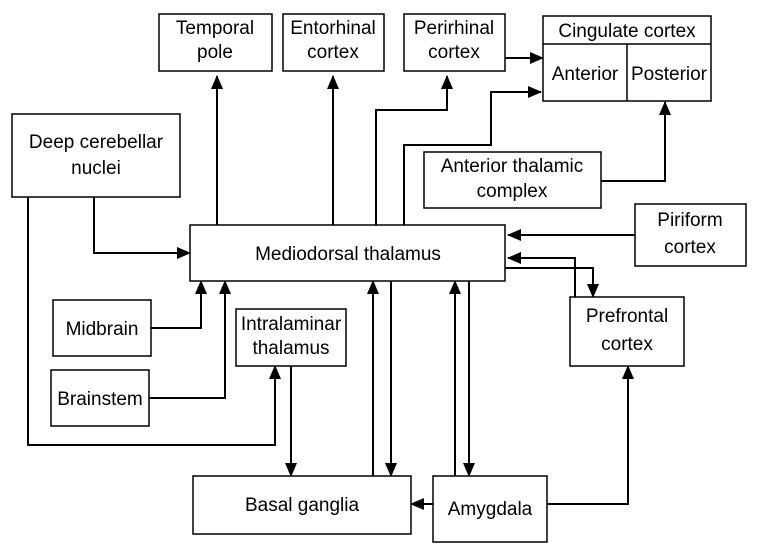 This screenshot has width=758, height=549. Describe the element at coordinates (627, 31) in the screenshot. I see `cingulate-cortex-label: Cingulate cortex` at that location.